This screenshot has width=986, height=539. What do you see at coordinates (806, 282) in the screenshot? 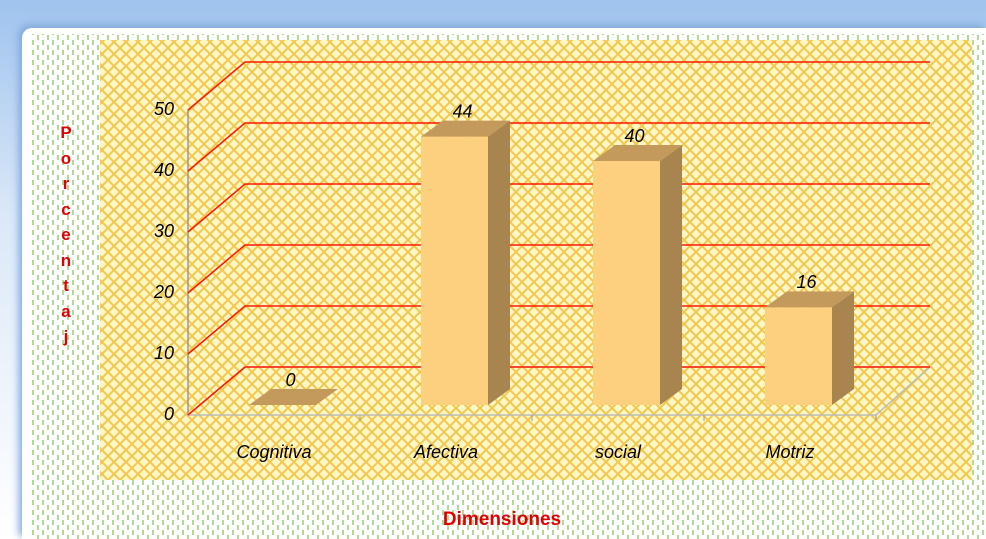
I see `value-label: 16` at bounding box center [806, 282].